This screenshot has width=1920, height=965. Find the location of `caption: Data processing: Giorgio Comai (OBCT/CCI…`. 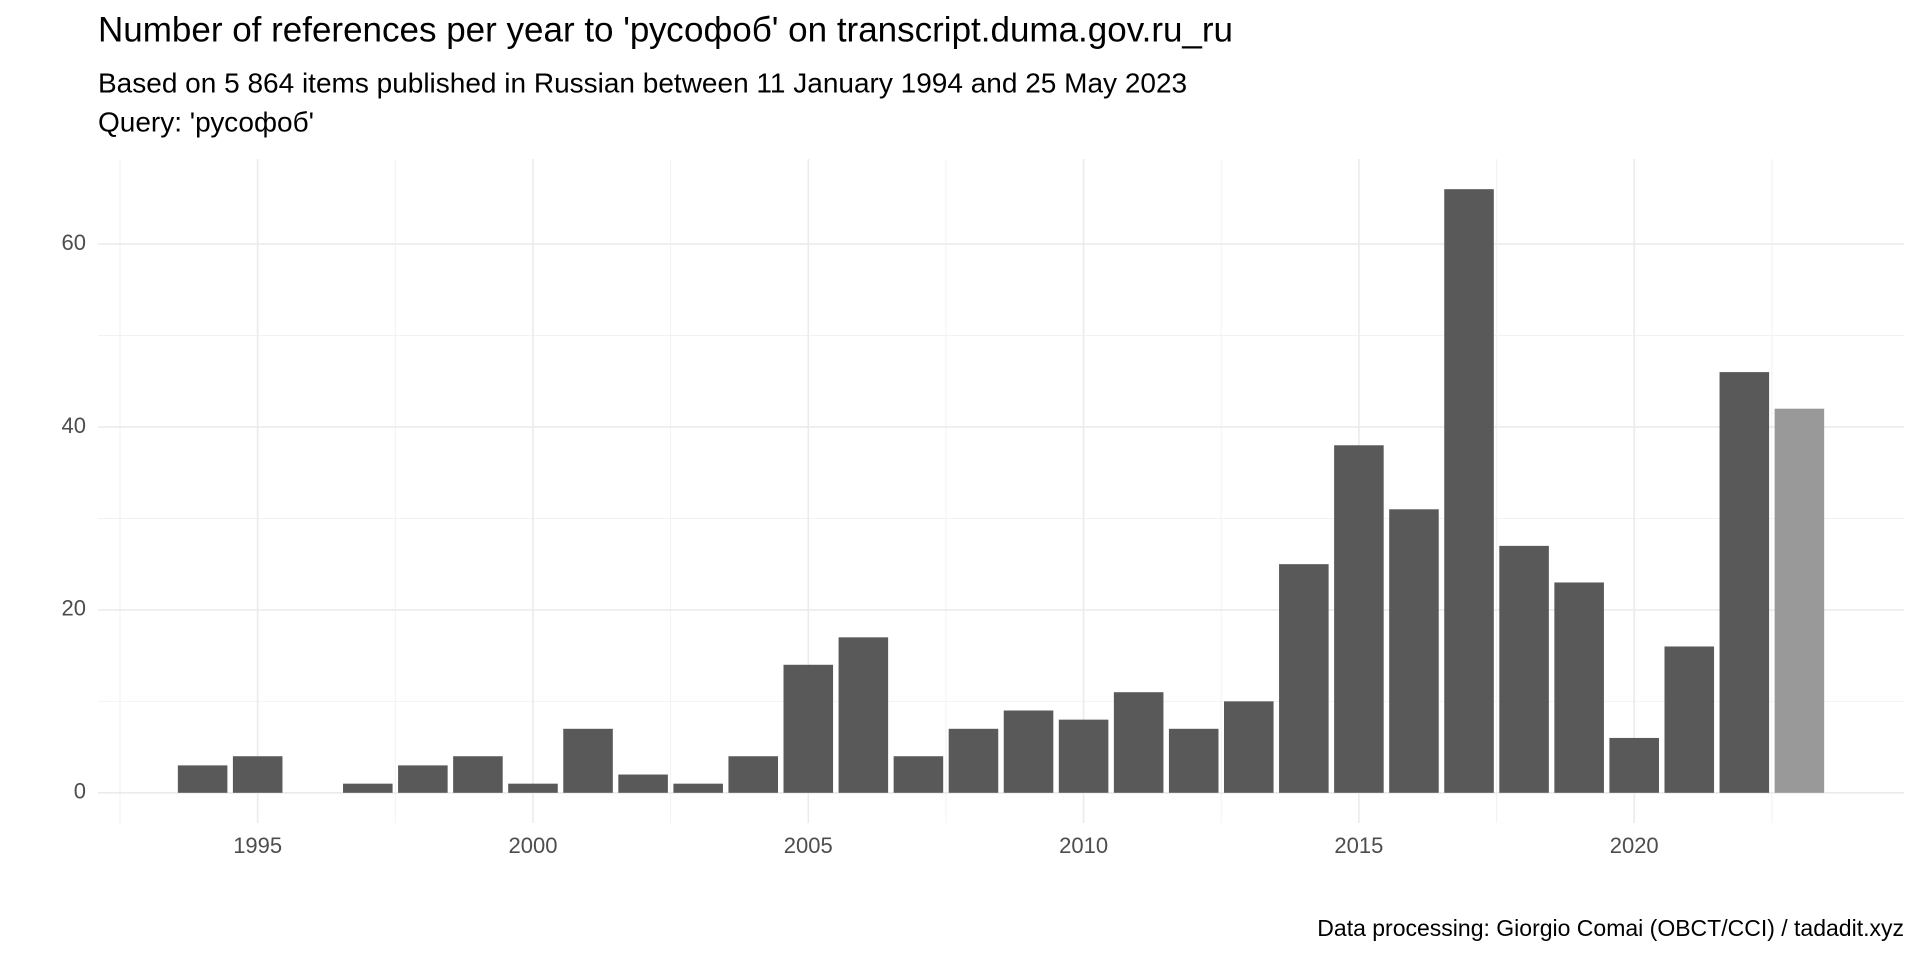

caption: Data processing: Giorgio Comai (OBCT/CCI… is located at coordinates (1610, 928).